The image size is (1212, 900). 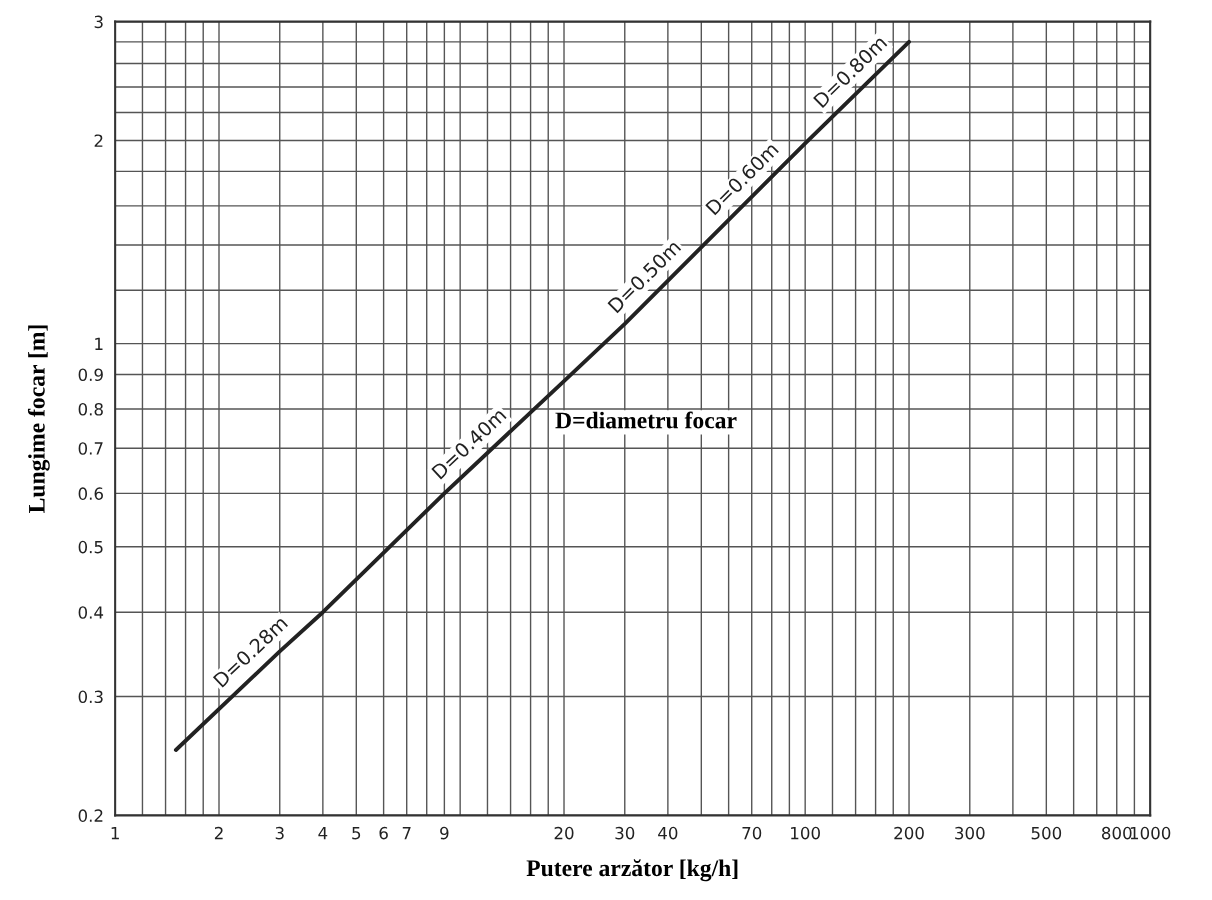 I want to click on x-tick-label: 3, so click(x=279, y=833).